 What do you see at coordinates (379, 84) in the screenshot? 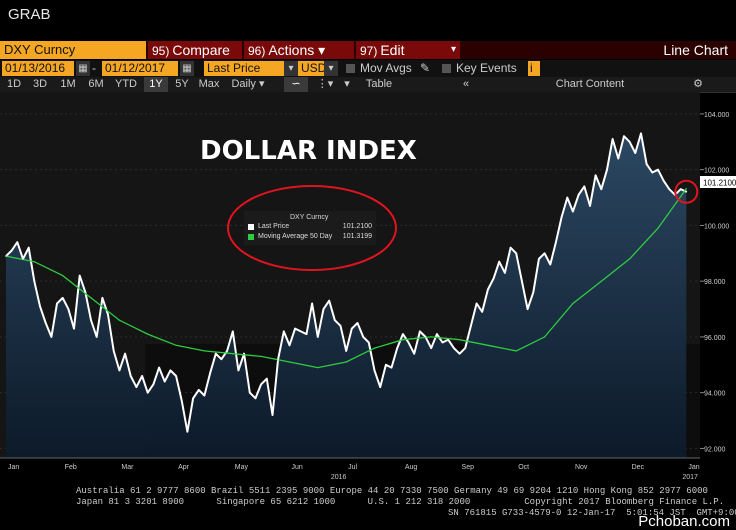
I see `table-button: Table` at bounding box center [379, 84].